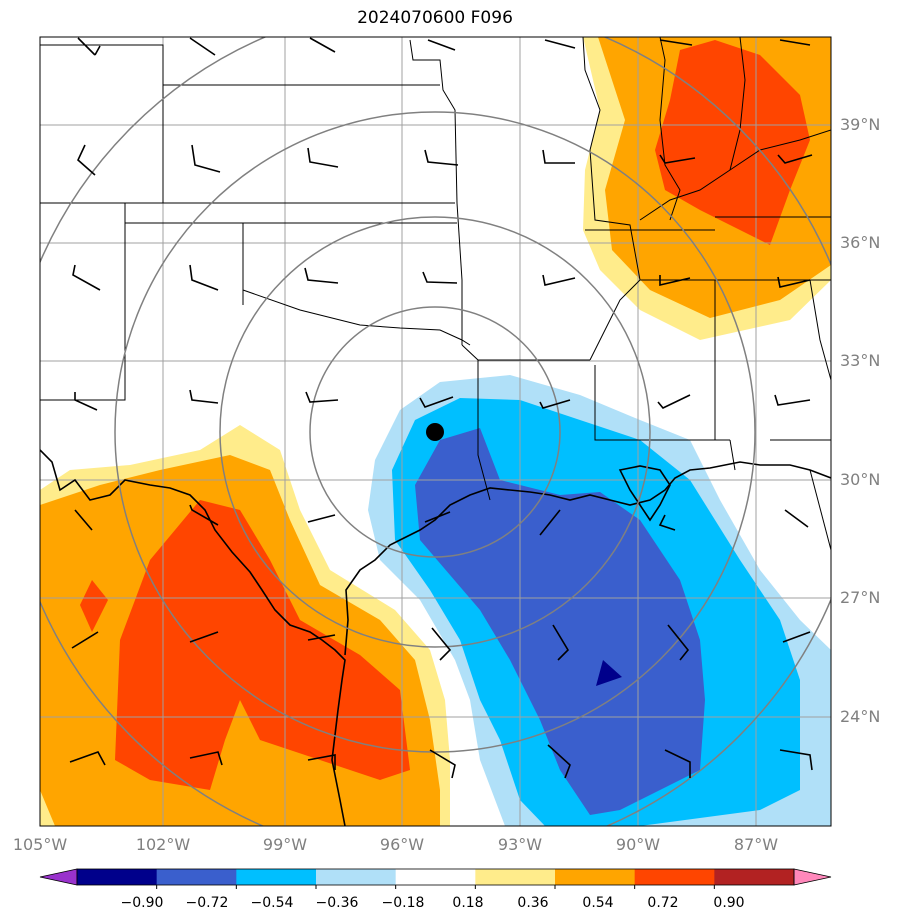 The height and width of the screenshot is (924, 901). What do you see at coordinates (402, 844) in the screenshot?
I see `lon-label: 96°W` at bounding box center [402, 844].